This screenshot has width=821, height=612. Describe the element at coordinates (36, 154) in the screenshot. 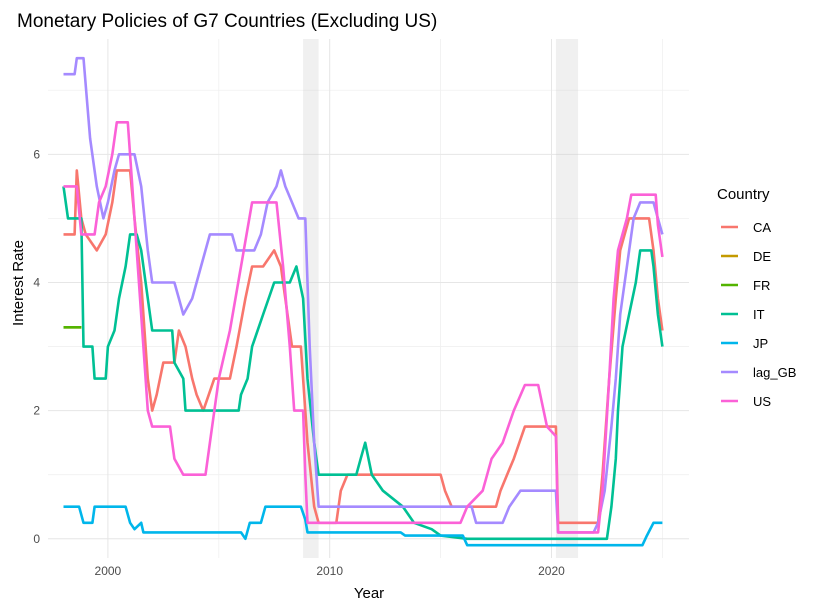

I see `y-tick-label: 6` at that location.